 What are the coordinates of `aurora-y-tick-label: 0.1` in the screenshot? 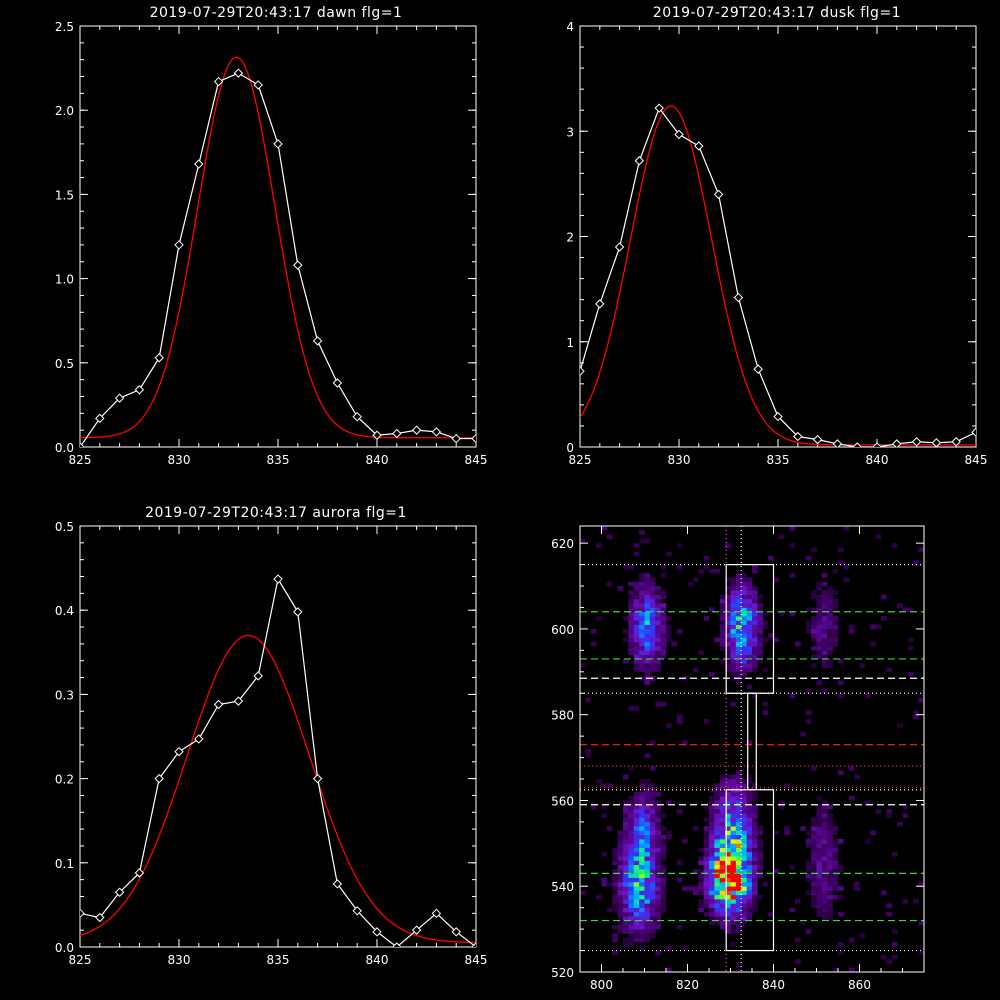 It's located at (64, 864).